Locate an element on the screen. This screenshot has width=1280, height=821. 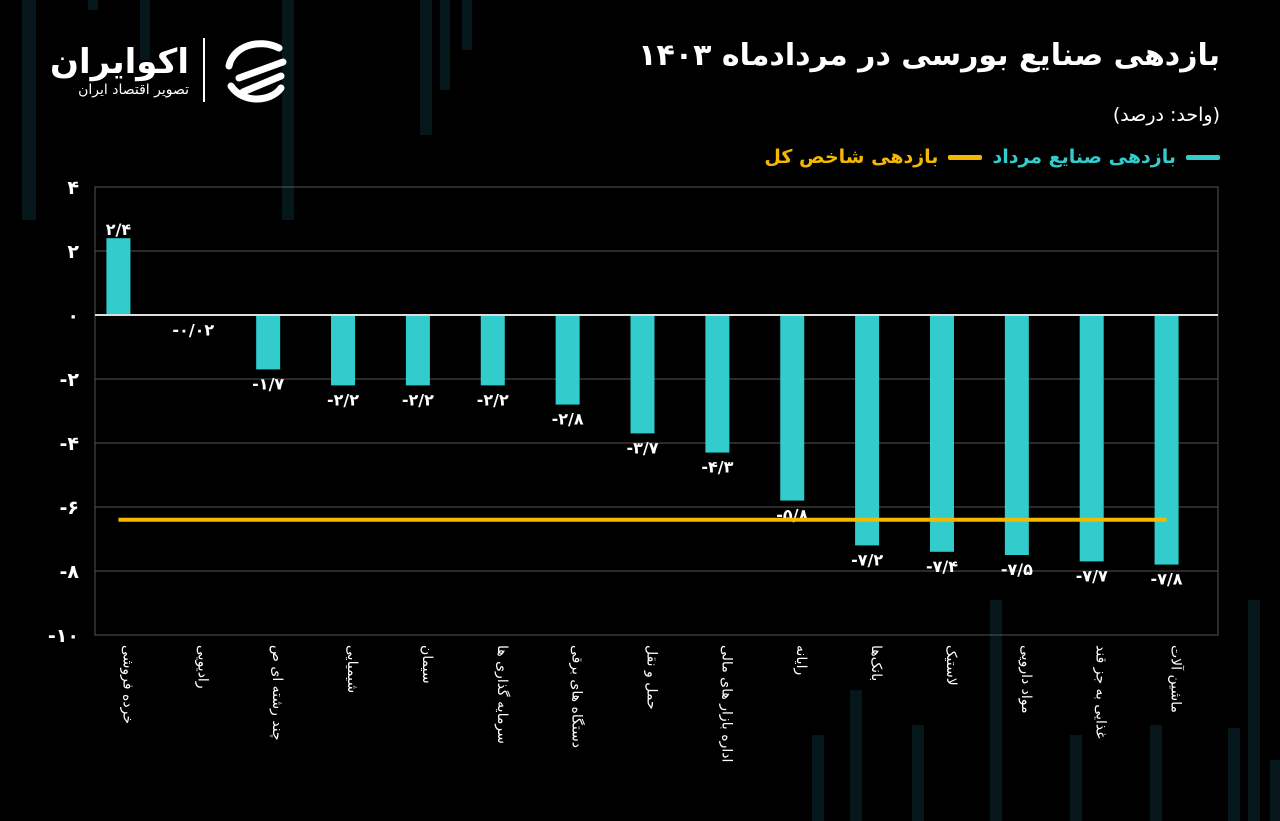
data-label: -۷/۸ is located at coordinates (1167, 579).